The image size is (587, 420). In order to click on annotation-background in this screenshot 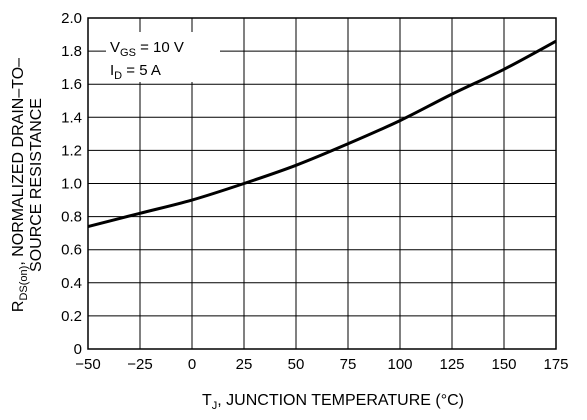, I will do `click(163, 57)`.